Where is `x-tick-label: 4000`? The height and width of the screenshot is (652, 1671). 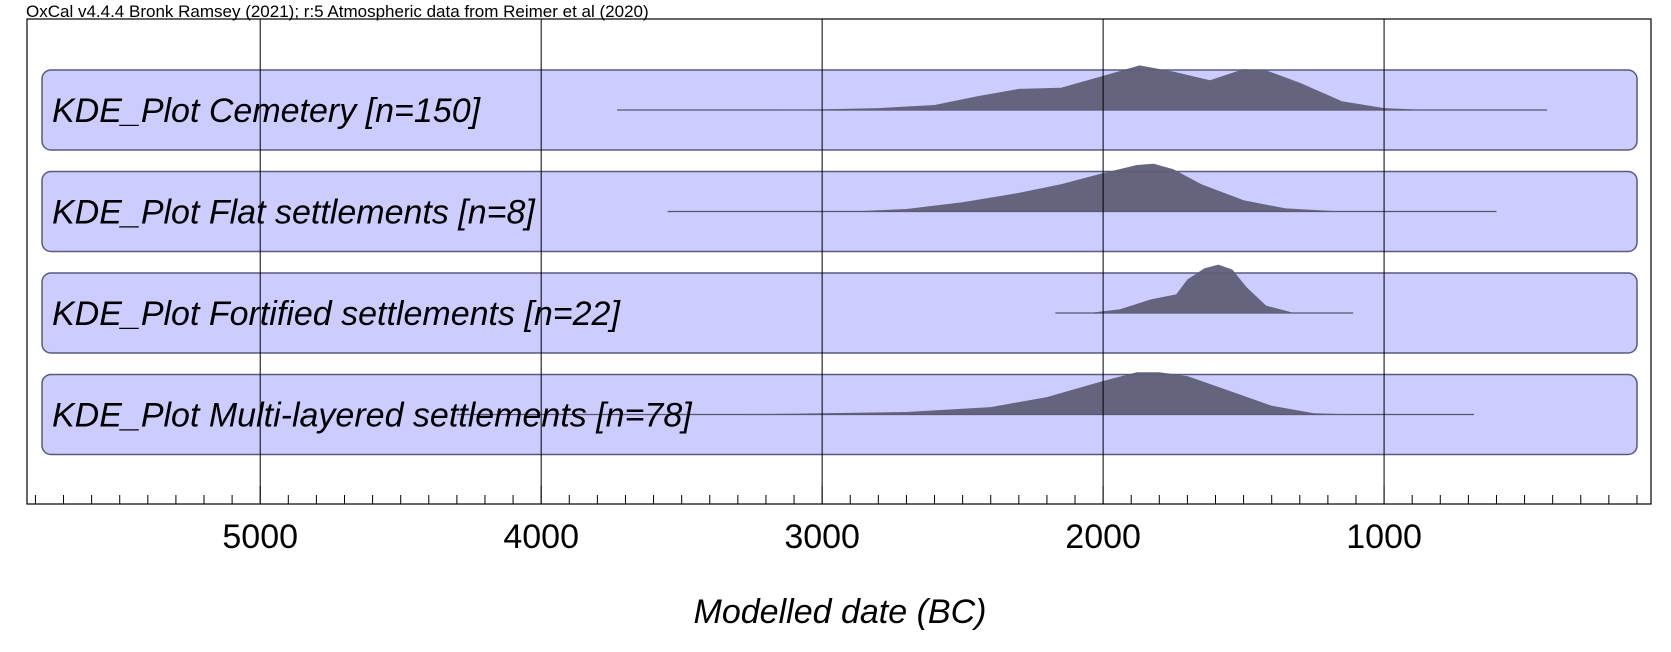
x-tick-label: 4000 is located at coordinates (541, 537).